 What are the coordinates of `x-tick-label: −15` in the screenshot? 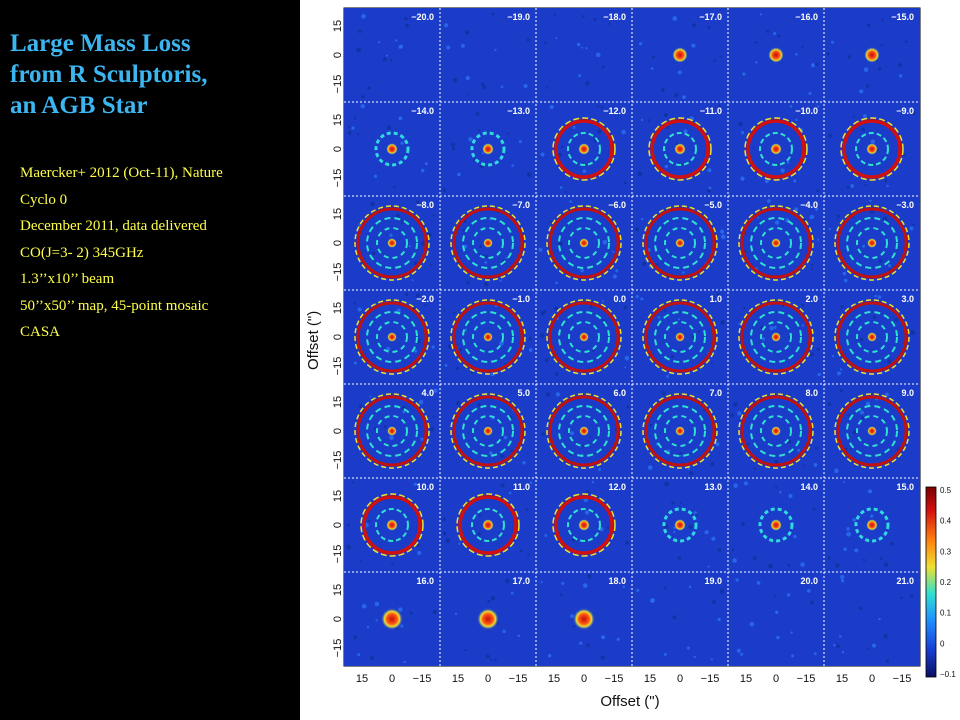 It's located at (614, 679).